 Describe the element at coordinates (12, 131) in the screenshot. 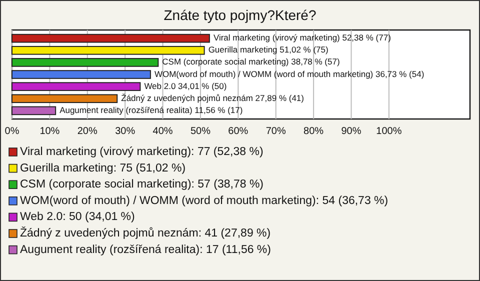

I see `x-tick-label: 0%` at that location.